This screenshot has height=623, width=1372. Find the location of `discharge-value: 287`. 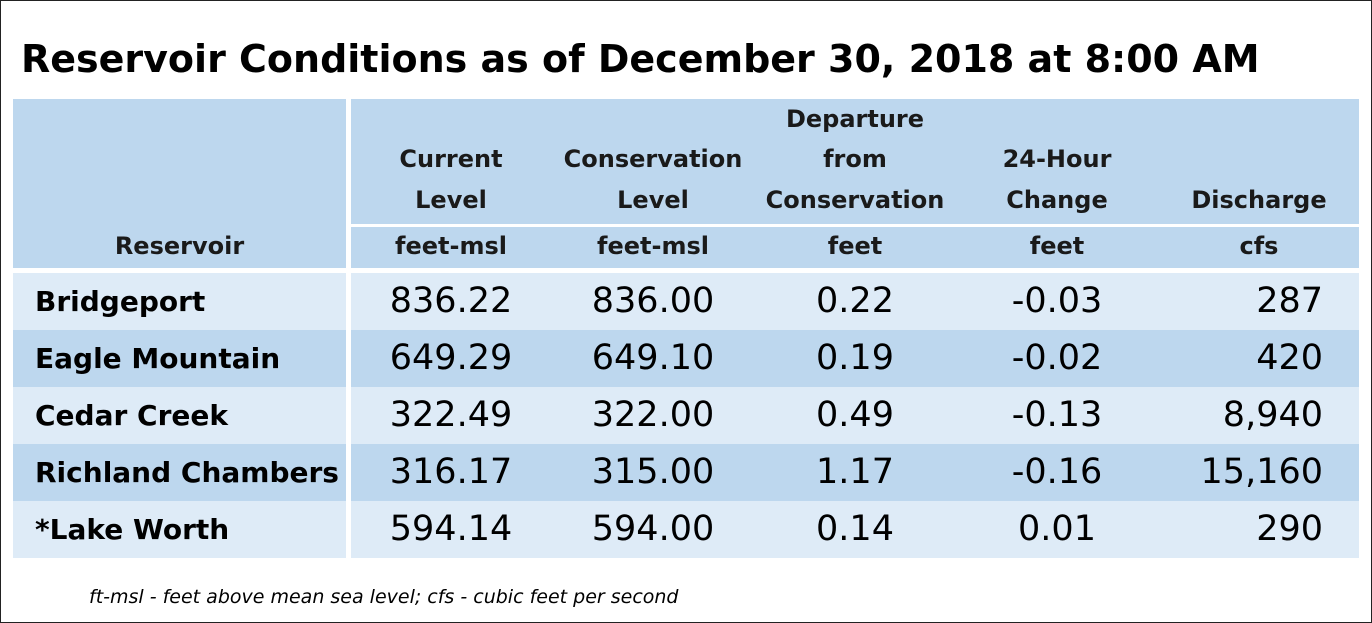

discharge-value: 287 is located at coordinates (1289, 301).